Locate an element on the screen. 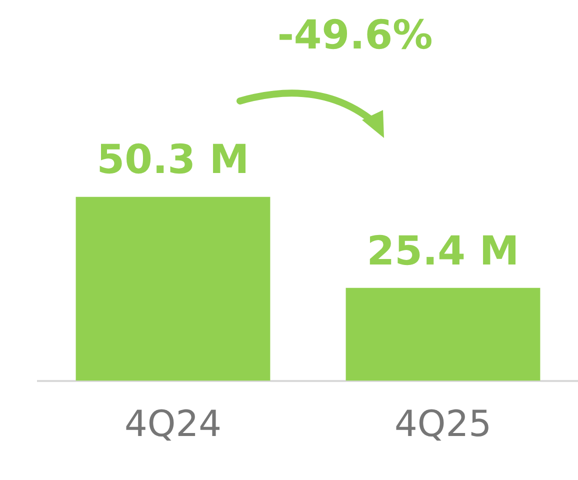 Image resolution: width=578 pixels, height=480 pixels. text: -49.6% is located at coordinates (355, 35).